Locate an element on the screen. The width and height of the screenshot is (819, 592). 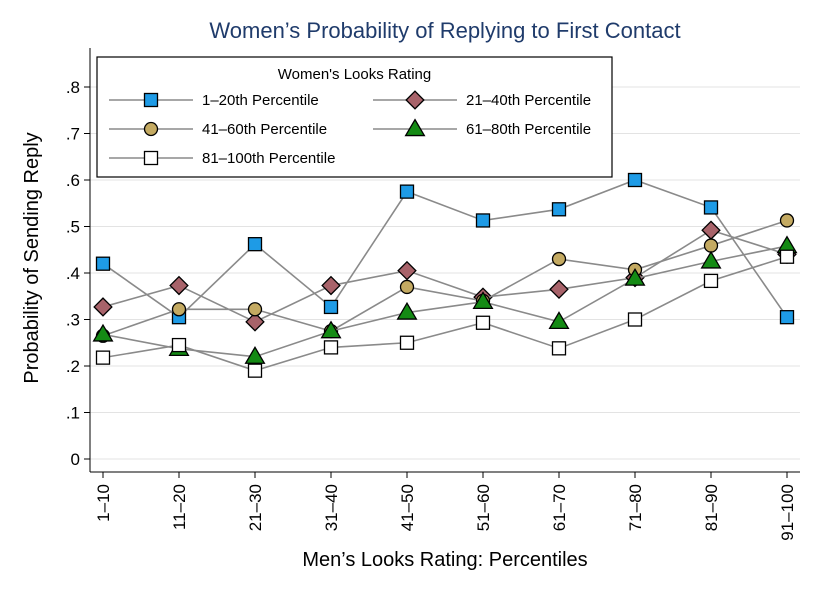
series-line is located at coordinates (445, 276).